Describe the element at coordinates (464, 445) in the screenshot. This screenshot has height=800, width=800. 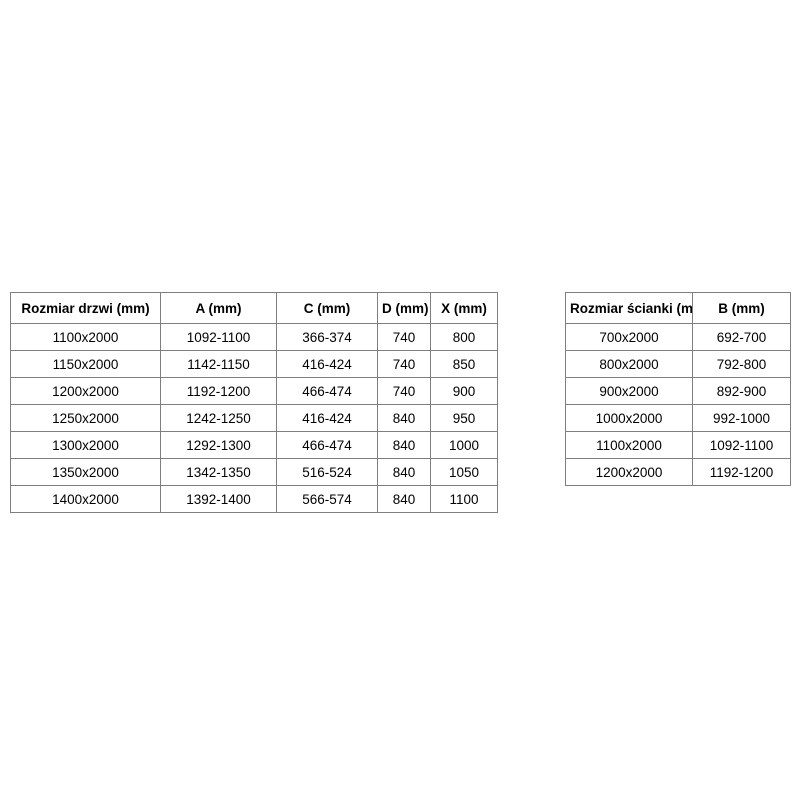
I see `table-cell: 1000` at that location.